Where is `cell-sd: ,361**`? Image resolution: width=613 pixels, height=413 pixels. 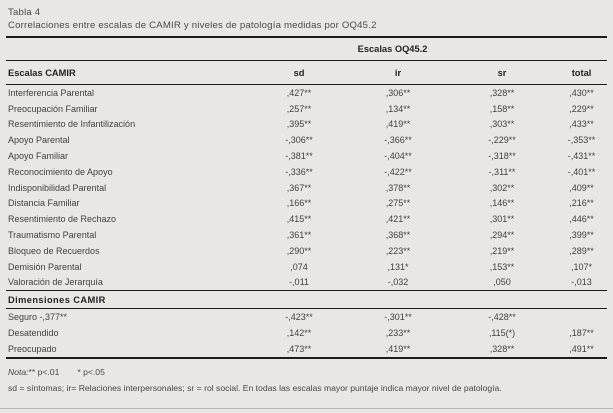 cell-sd: ,361** is located at coordinates (299, 235).